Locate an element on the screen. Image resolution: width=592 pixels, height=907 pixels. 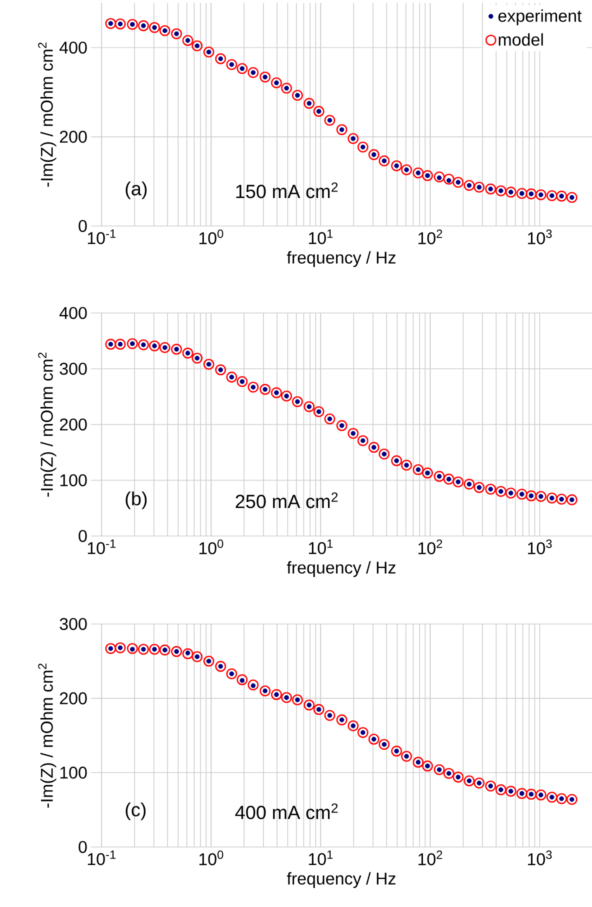
legend-label: model is located at coordinates (520, 39).